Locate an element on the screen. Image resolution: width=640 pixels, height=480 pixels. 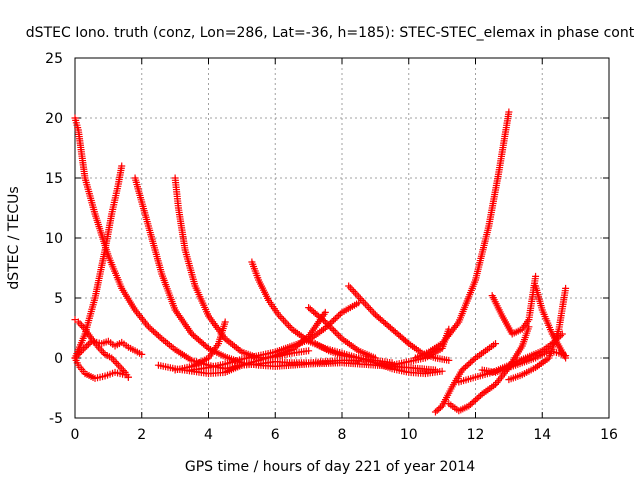
x-tick-label: 16 is located at coordinates (609, 435).